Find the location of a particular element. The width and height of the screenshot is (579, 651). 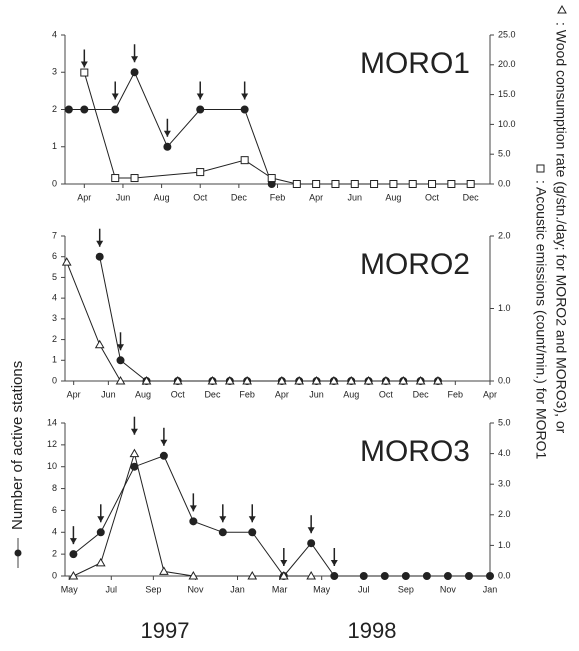

y-tick-label: 3 is located at coordinates (54, 72).